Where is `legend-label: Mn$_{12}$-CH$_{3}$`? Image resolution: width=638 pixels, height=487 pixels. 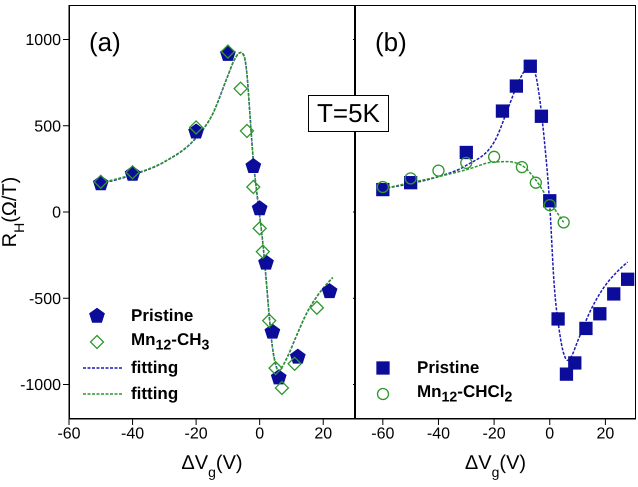
legend-label: Mn$_{12}$-CH$_{3}$ is located at coordinates (170, 342).